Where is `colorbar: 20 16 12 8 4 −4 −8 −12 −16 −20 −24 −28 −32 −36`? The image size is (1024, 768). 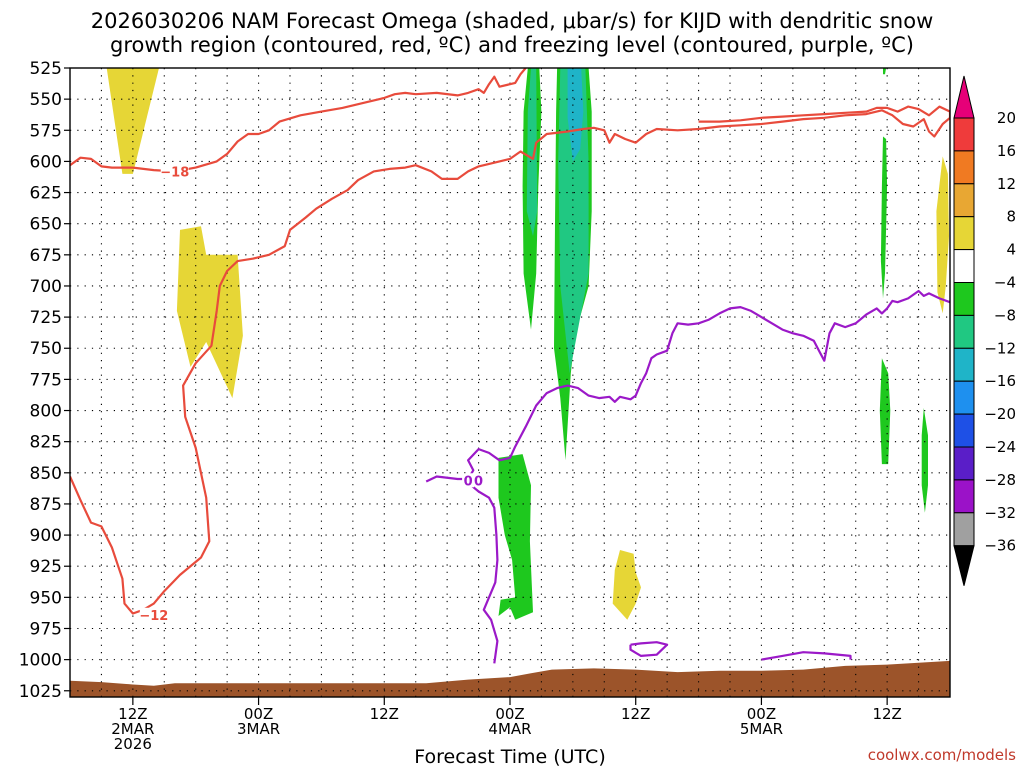
colorbar: 20 16 12 8 4 −4 −8 −12 −16 −20 −24 −28 −32 −36 is located at coordinates (984, 330).